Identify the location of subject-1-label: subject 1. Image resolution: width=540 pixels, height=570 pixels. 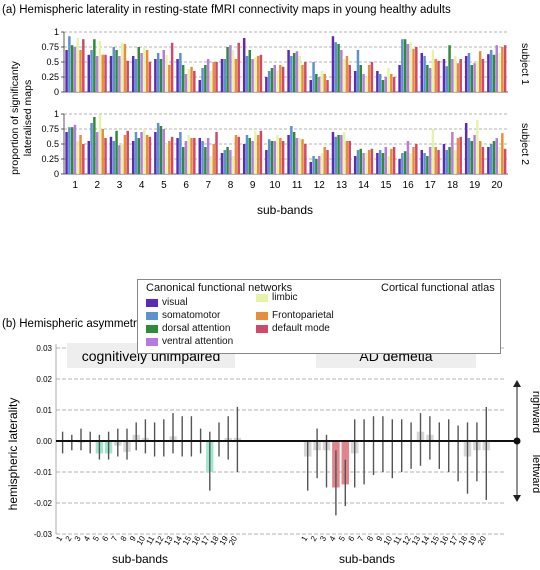
(525, 64).